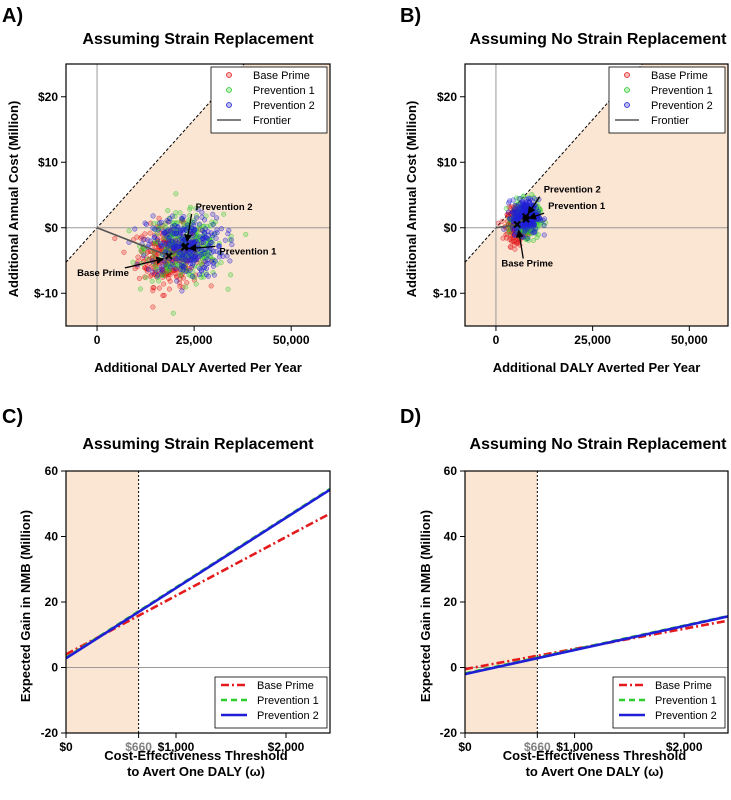 This screenshot has height=800, width=731. Describe the element at coordinates (496, 340) in the screenshot. I see `x-tick-label: 0` at that location.